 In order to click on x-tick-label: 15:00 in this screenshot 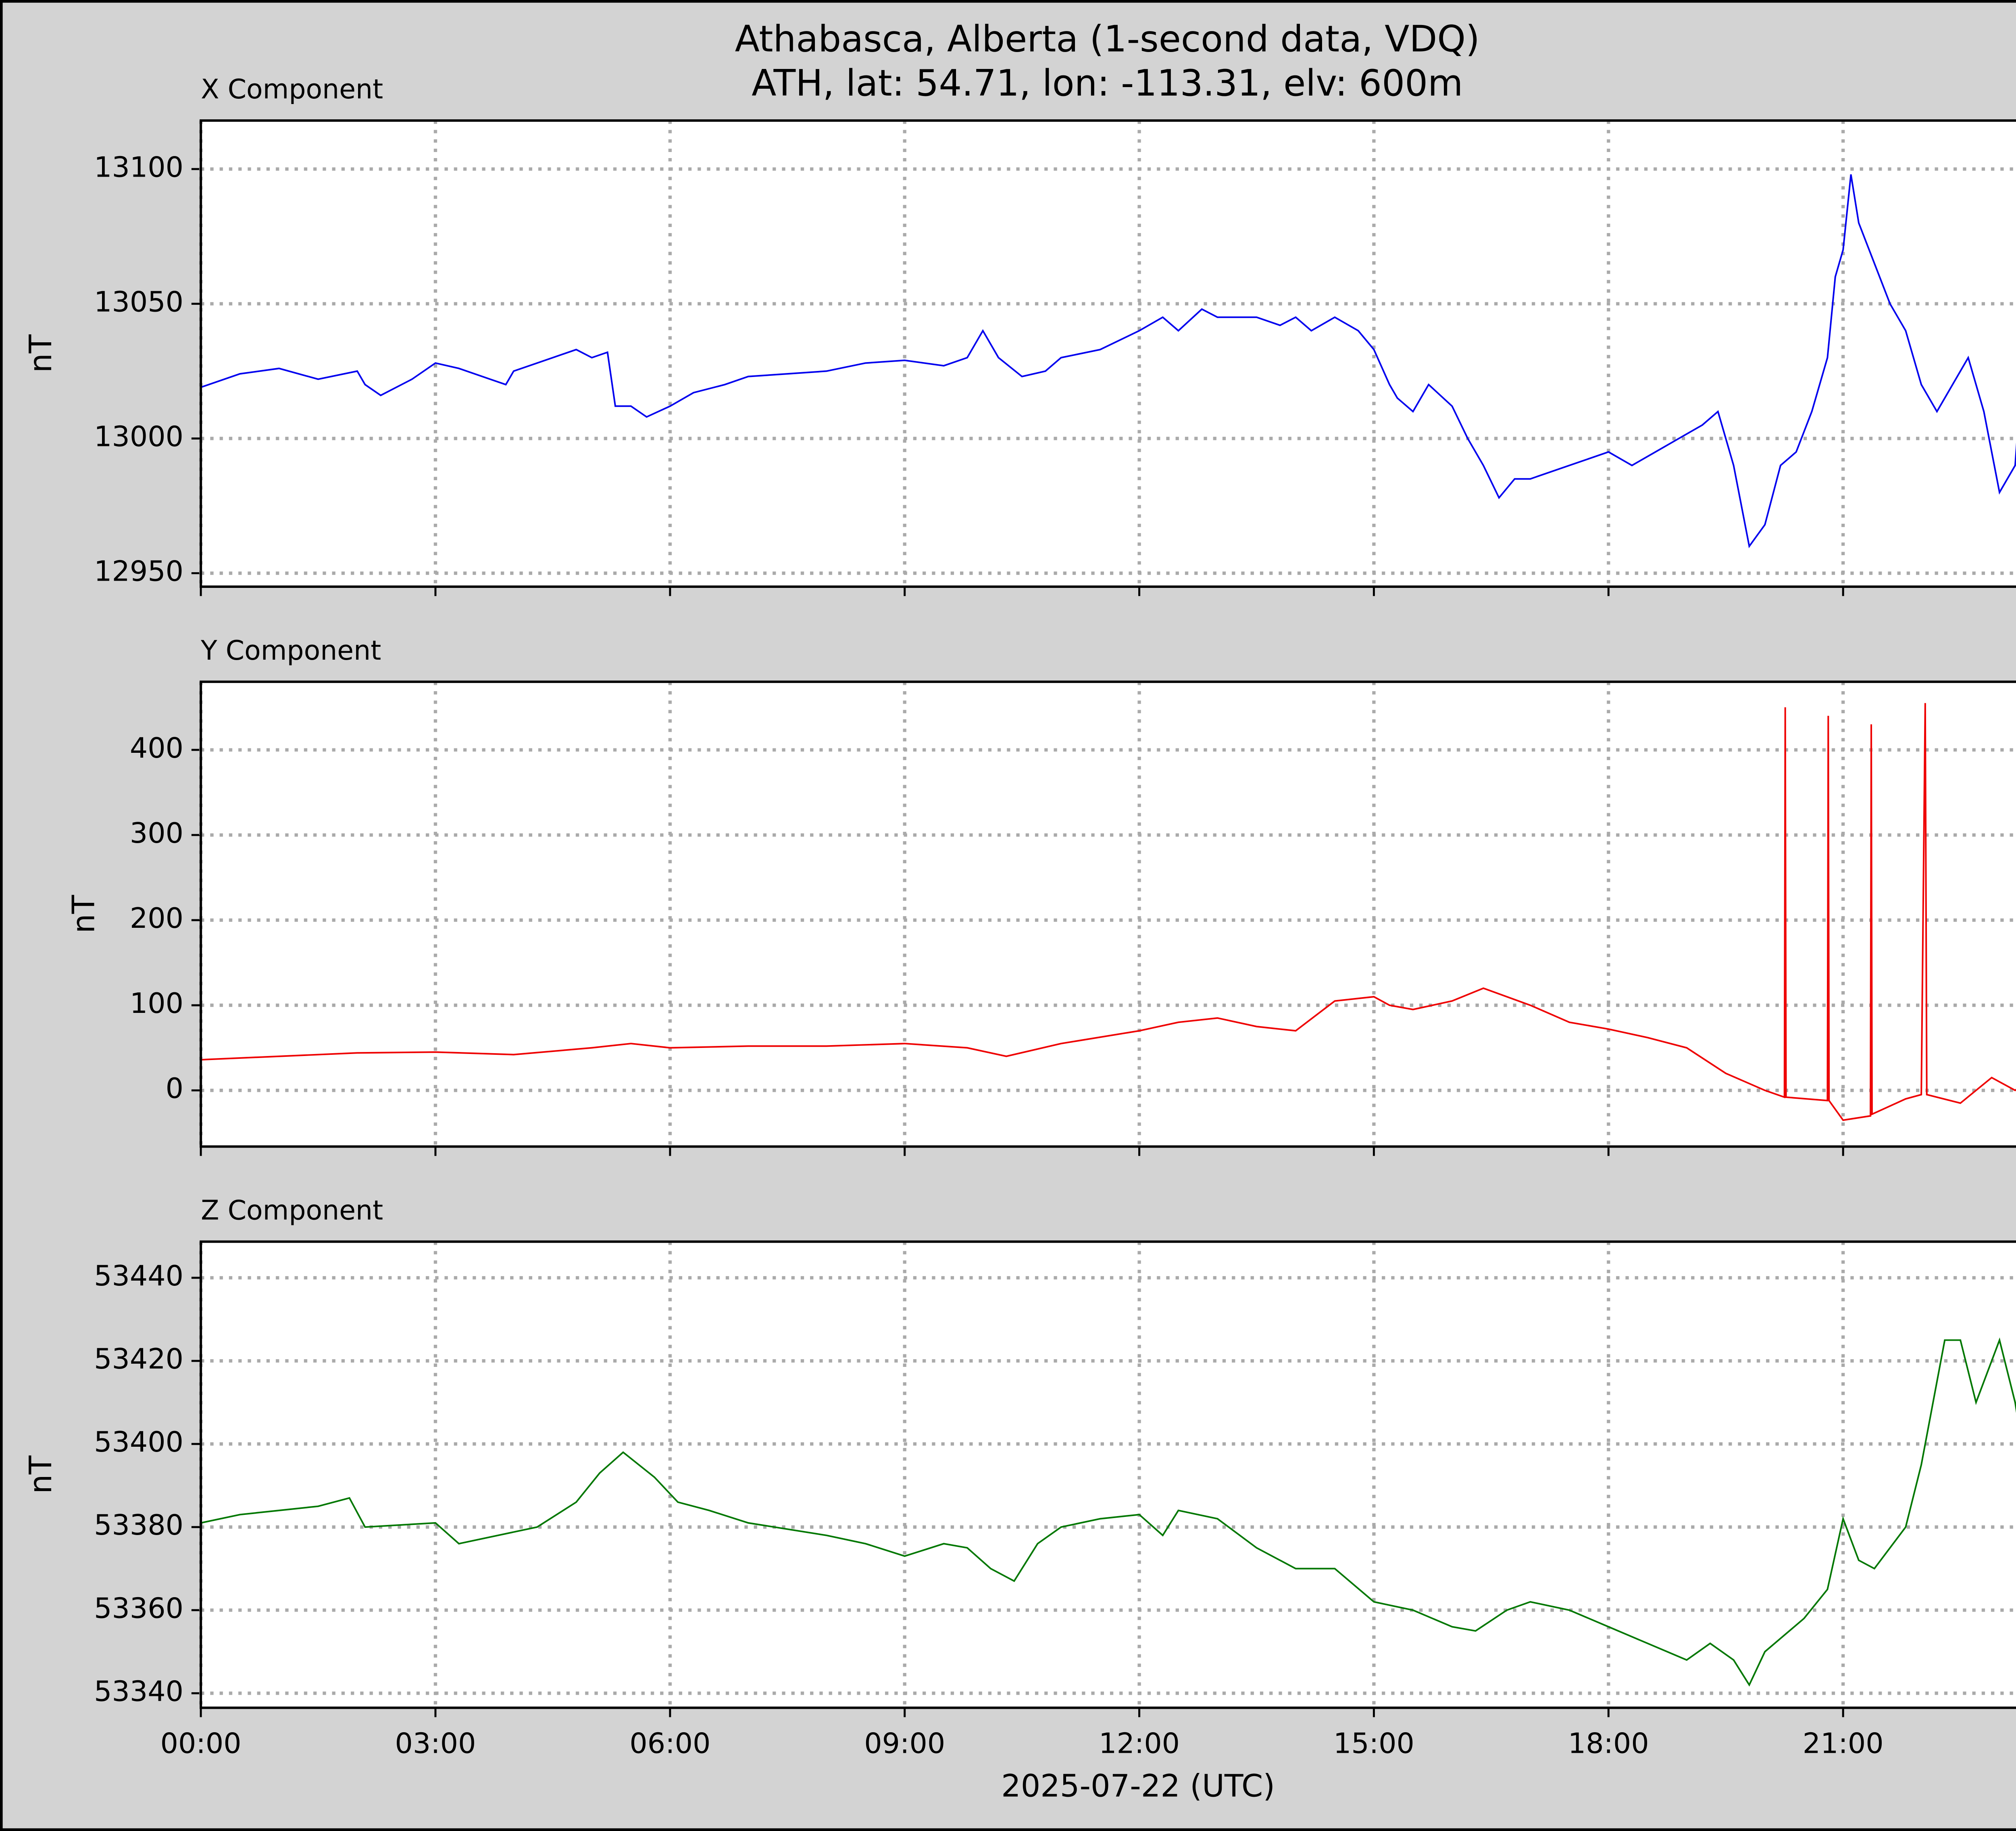, I will do `click(1373, 1743)`.